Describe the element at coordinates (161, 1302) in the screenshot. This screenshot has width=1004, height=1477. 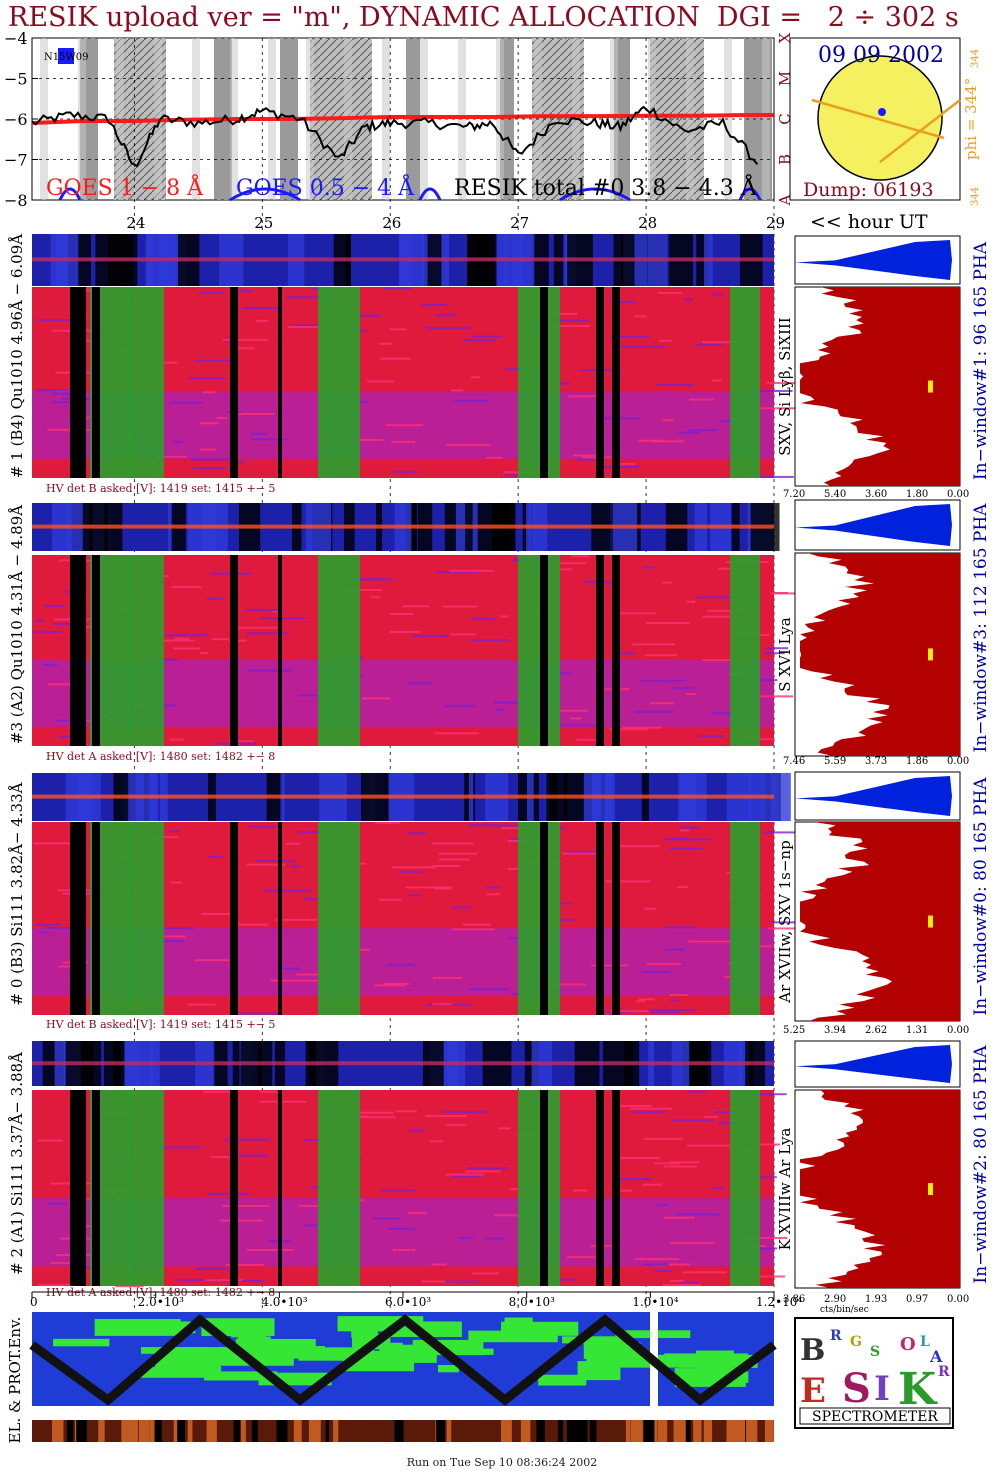
I see `bottom-axis-tick-label: 2.0•10³` at that location.